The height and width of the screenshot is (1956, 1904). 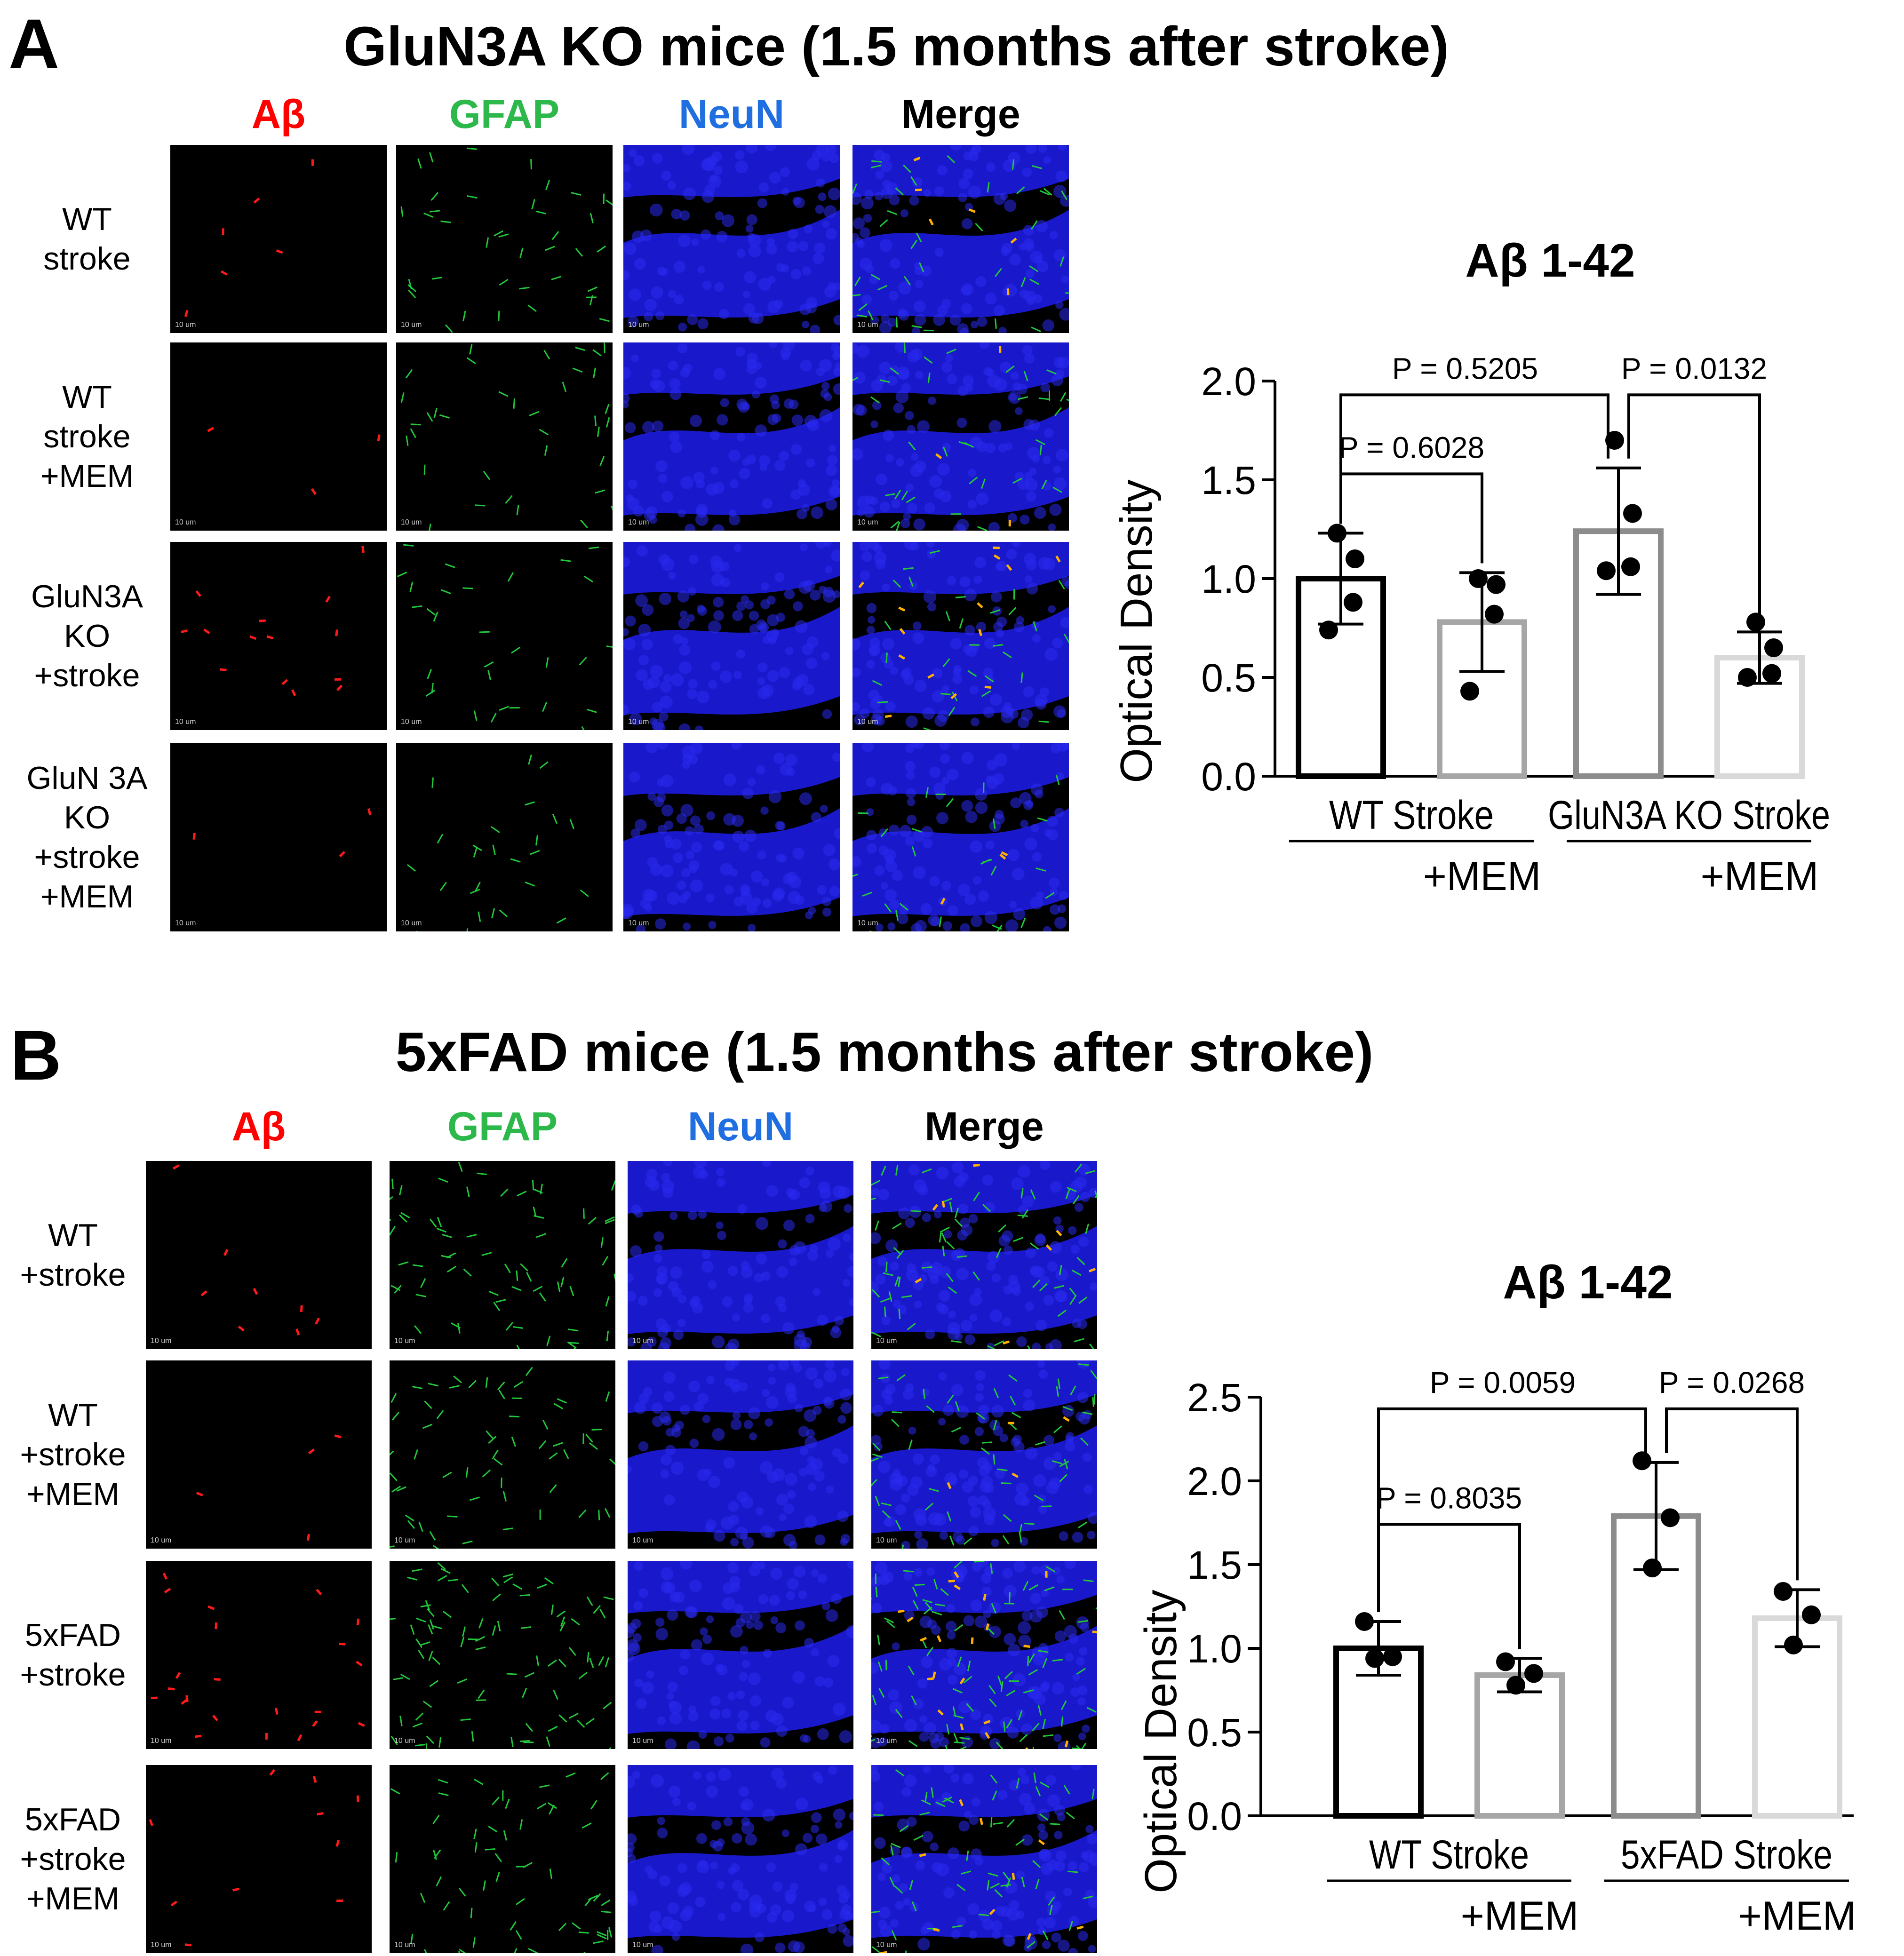 I want to click on column-header-merge: Merge, so click(x=984, y=1126).